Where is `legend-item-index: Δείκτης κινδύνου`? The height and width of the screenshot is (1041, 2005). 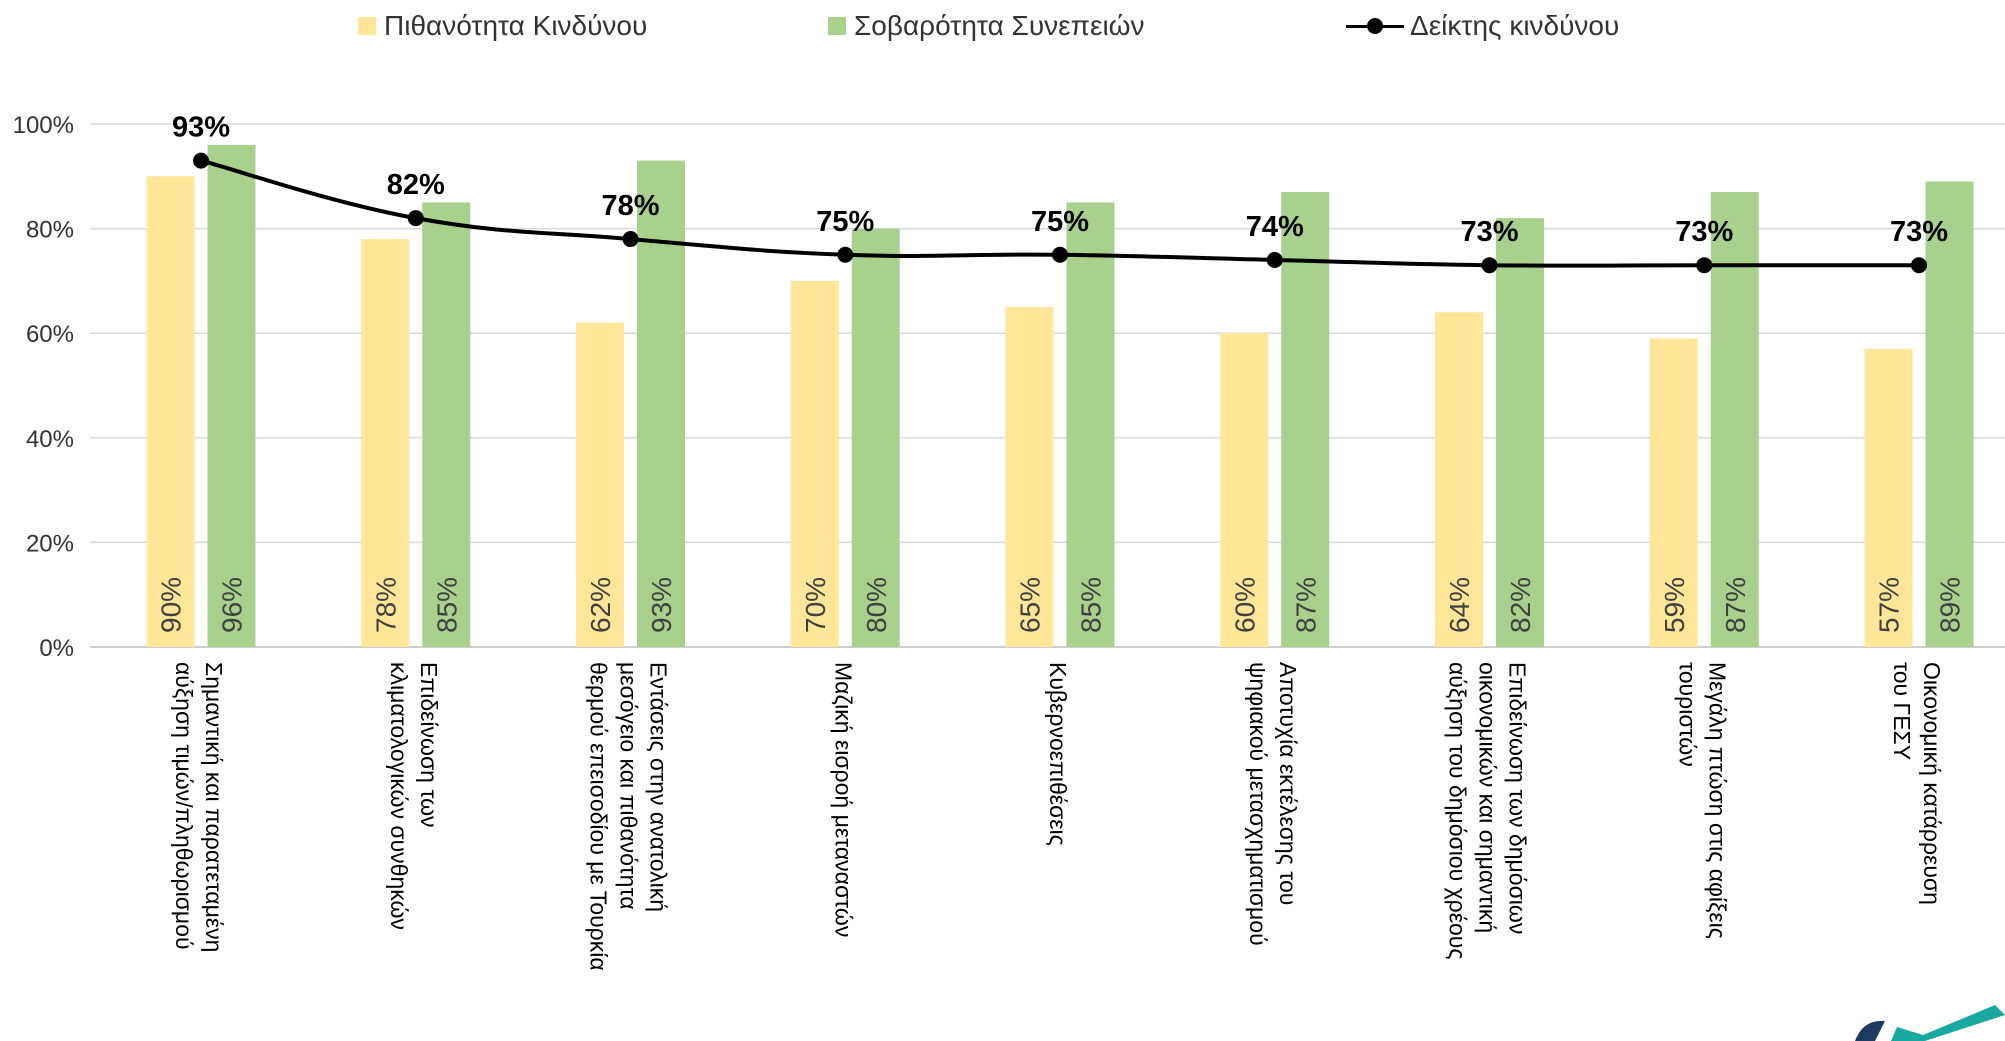 legend-item-index: Δείκτης κινδύνου is located at coordinates (1482, 26).